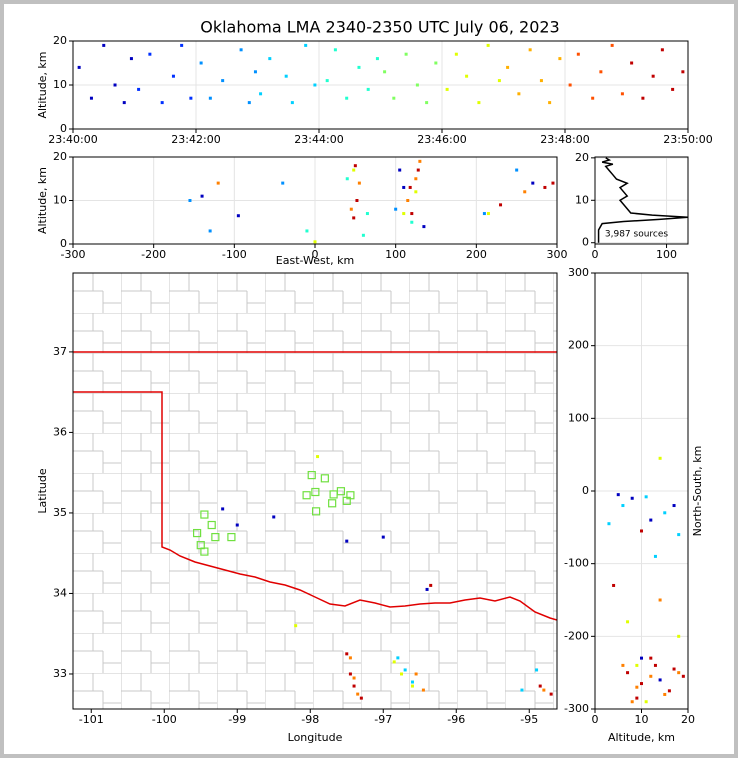 Image resolution: width=738 pixels, height=758 pixels. Describe the element at coordinates (529, 719) in the screenshot. I see `x-tick-label: -95` at that location.